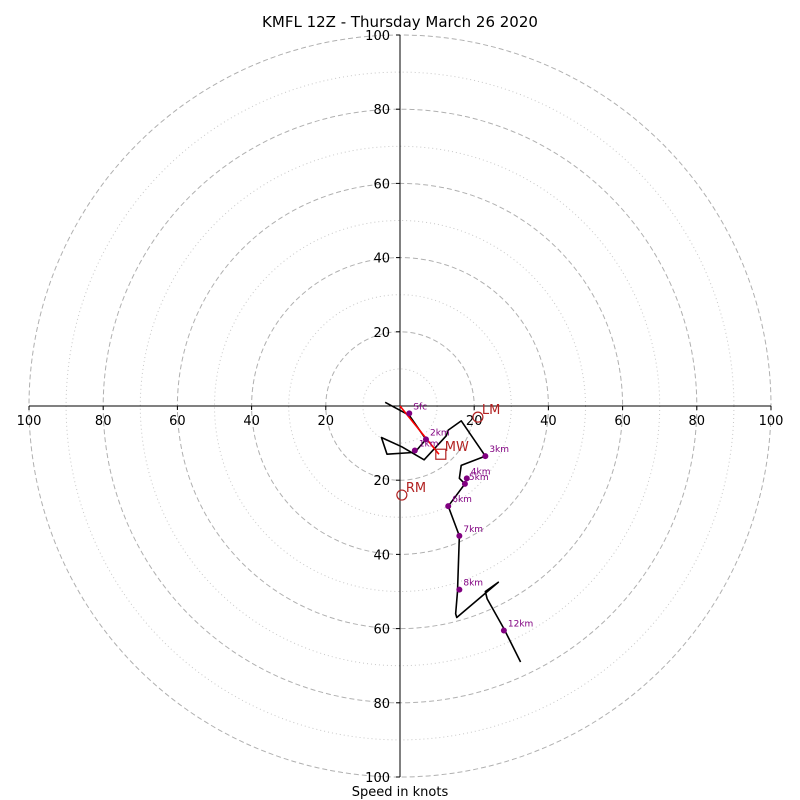 The height and width of the screenshot is (800, 800). I want to click on height-label: 4km, so click(481, 472).